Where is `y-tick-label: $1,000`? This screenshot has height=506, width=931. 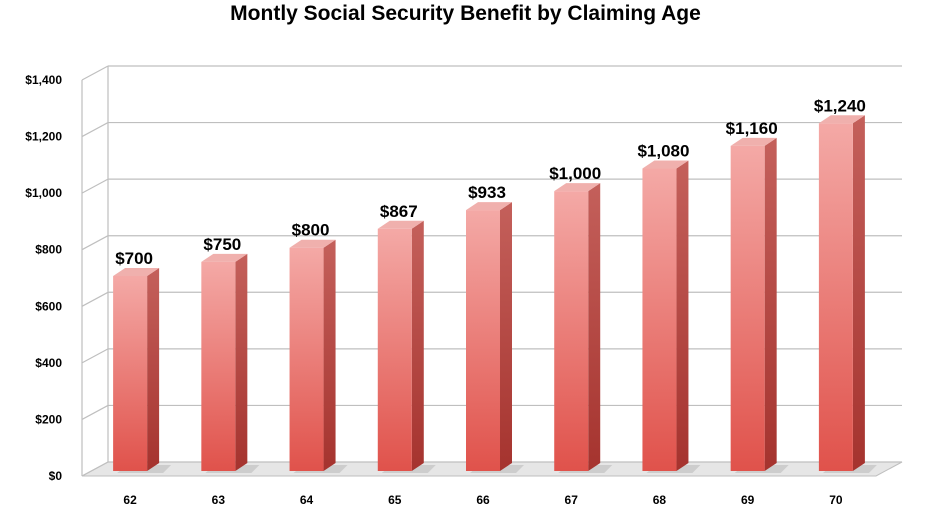 y-tick-label: $1,000 is located at coordinates (43, 193).